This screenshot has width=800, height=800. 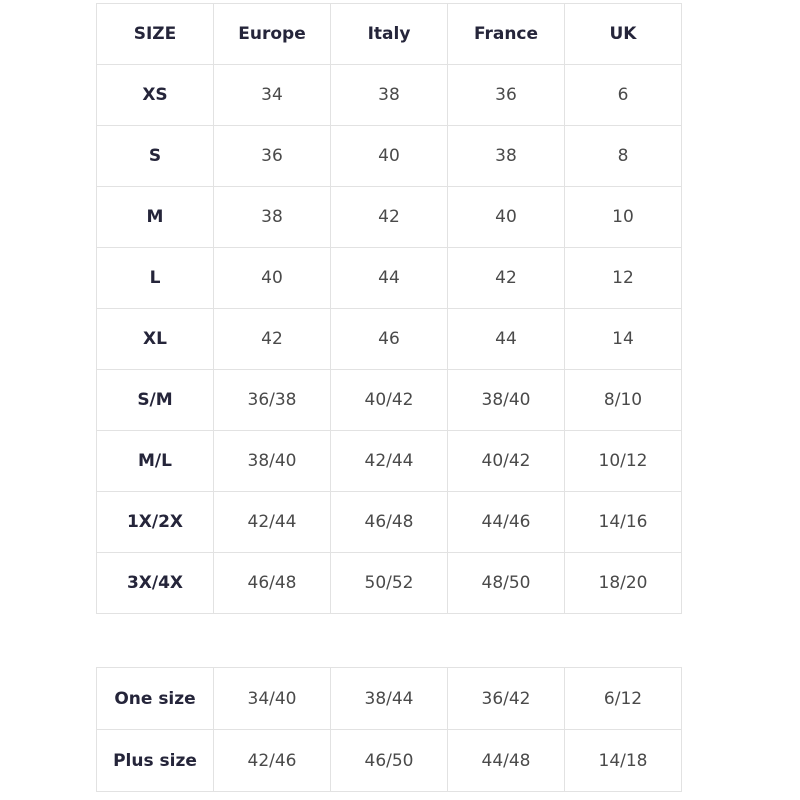 What do you see at coordinates (155, 95) in the screenshot?
I see `size-label: XS` at bounding box center [155, 95].